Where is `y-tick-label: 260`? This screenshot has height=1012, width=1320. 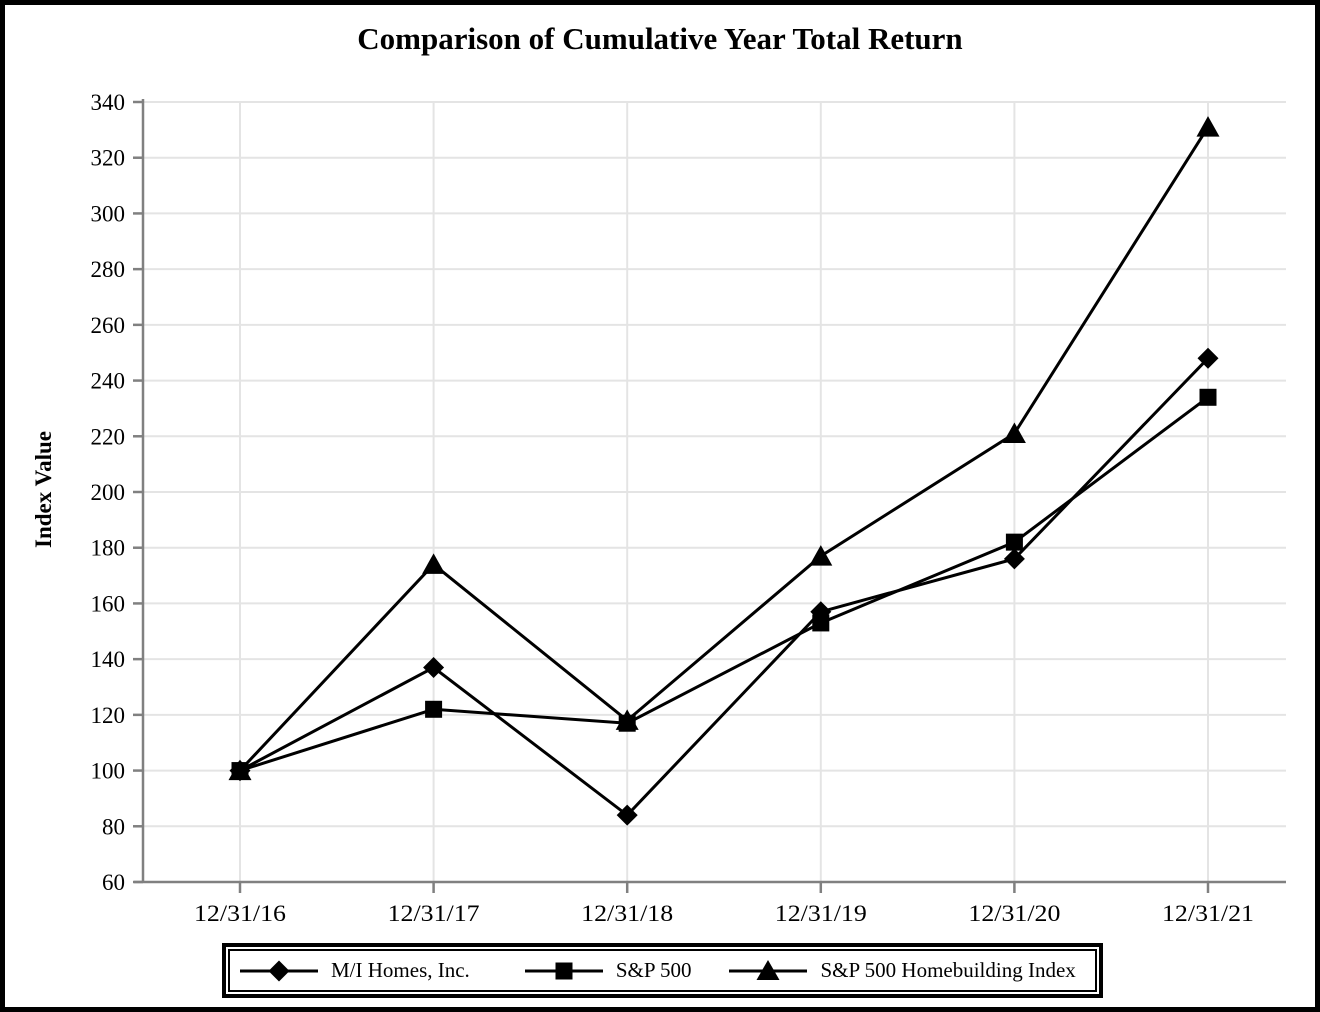 y-tick-label: 260 is located at coordinates (108, 325).